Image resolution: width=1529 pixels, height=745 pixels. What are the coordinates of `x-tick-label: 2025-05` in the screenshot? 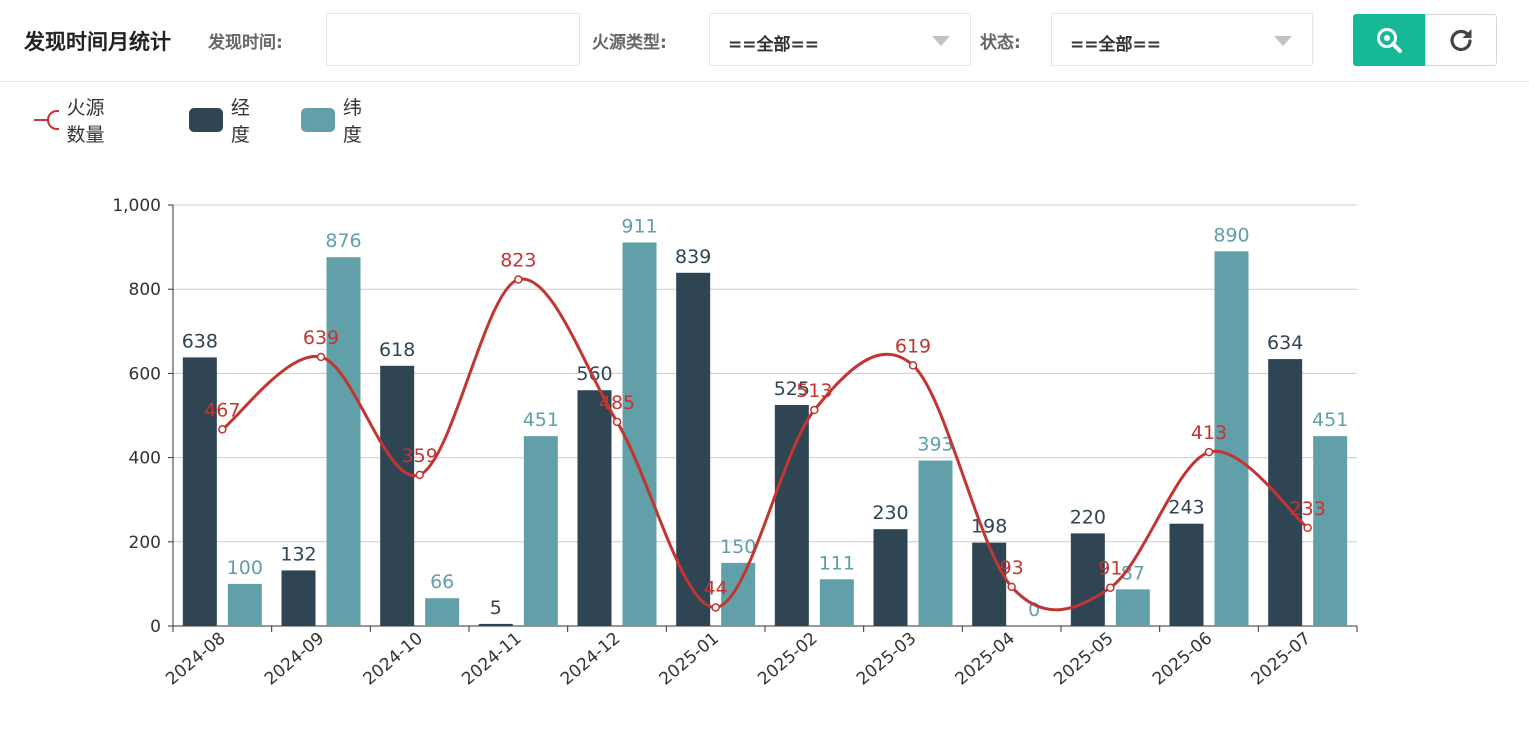 It's located at (1083, 659).